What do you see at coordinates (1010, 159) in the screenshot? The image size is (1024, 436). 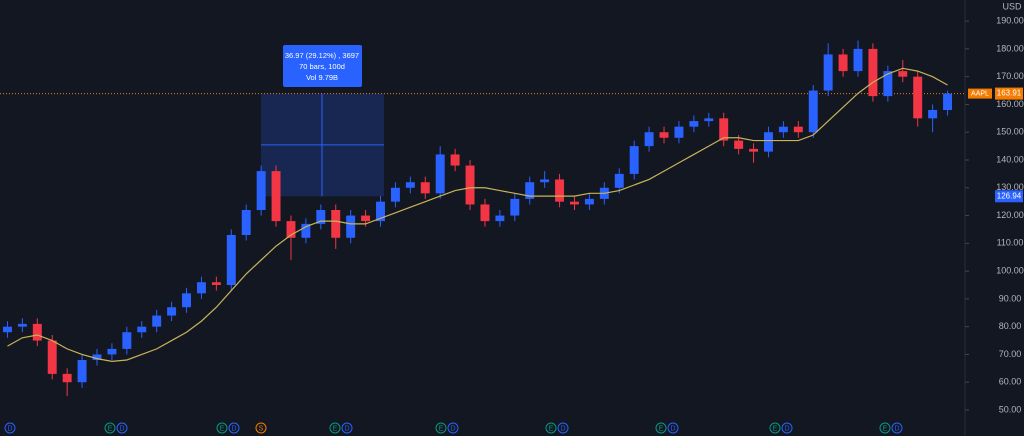 I see `y-tick-label: 140.00` at bounding box center [1010, 159].